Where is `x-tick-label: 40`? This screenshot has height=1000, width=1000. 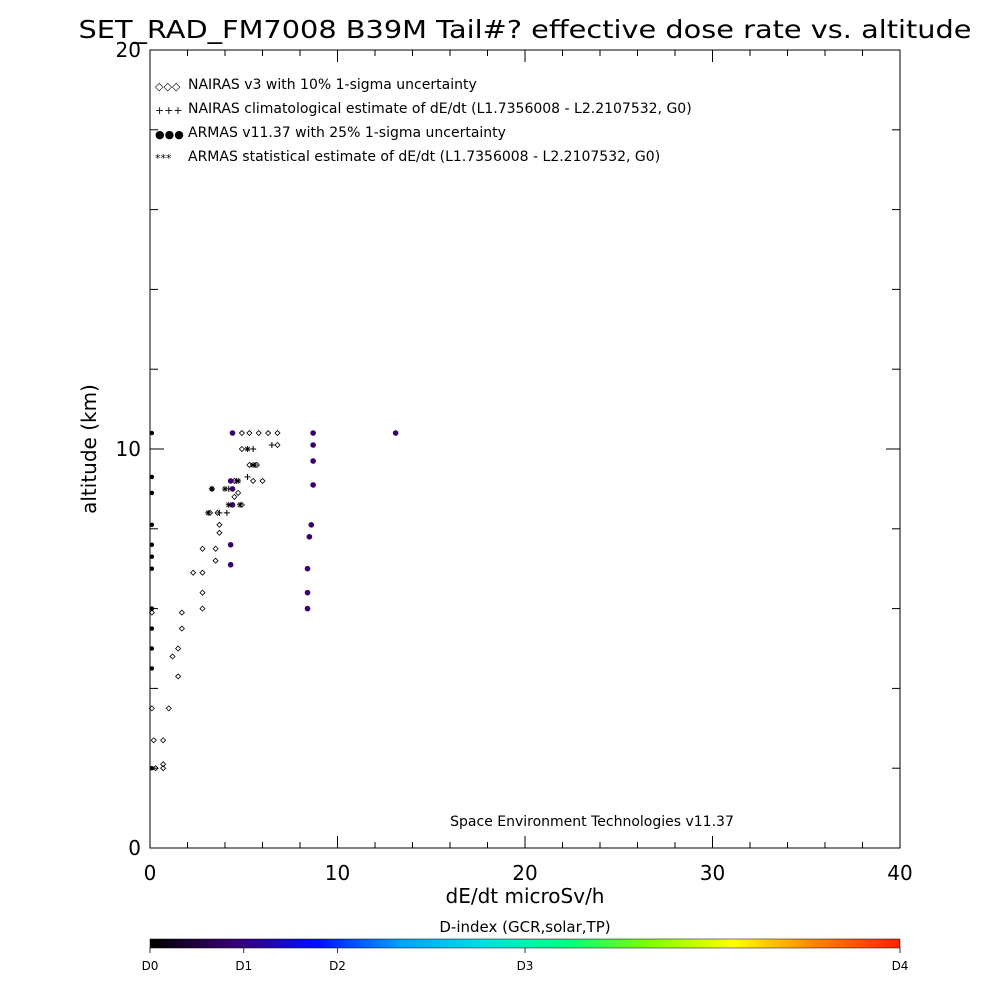 x-tick-label: 40 is located at coordinates (899, 873).